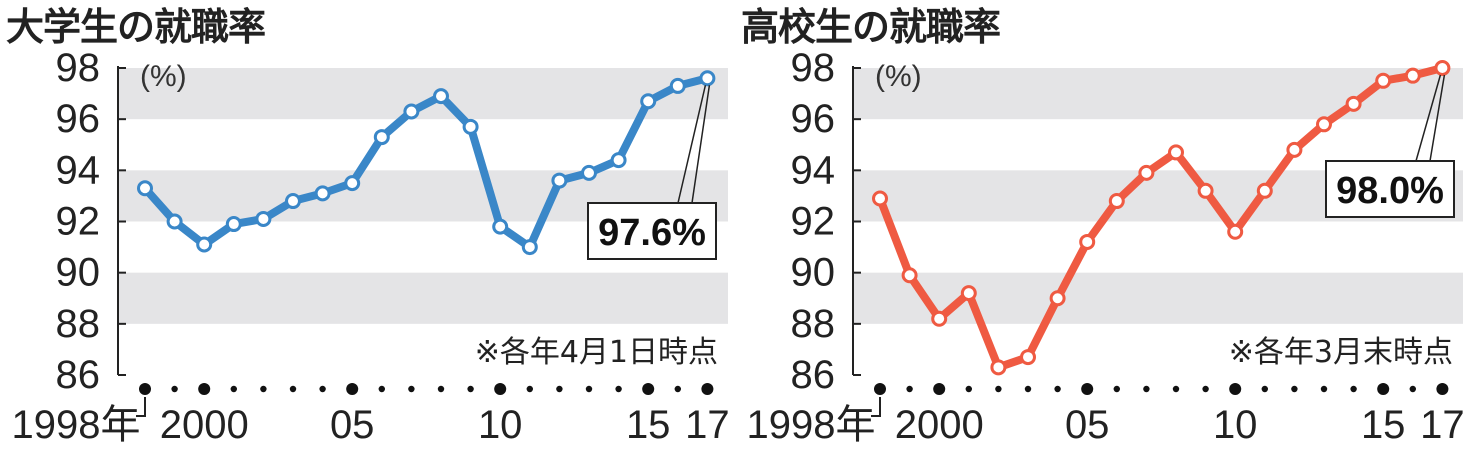 The height and width of the screenshot is (462, 1470). What do you see at coordinates (813, 222) in the screenshot?
I see `y-tick-label: 92` at bounding box center [813, 222].